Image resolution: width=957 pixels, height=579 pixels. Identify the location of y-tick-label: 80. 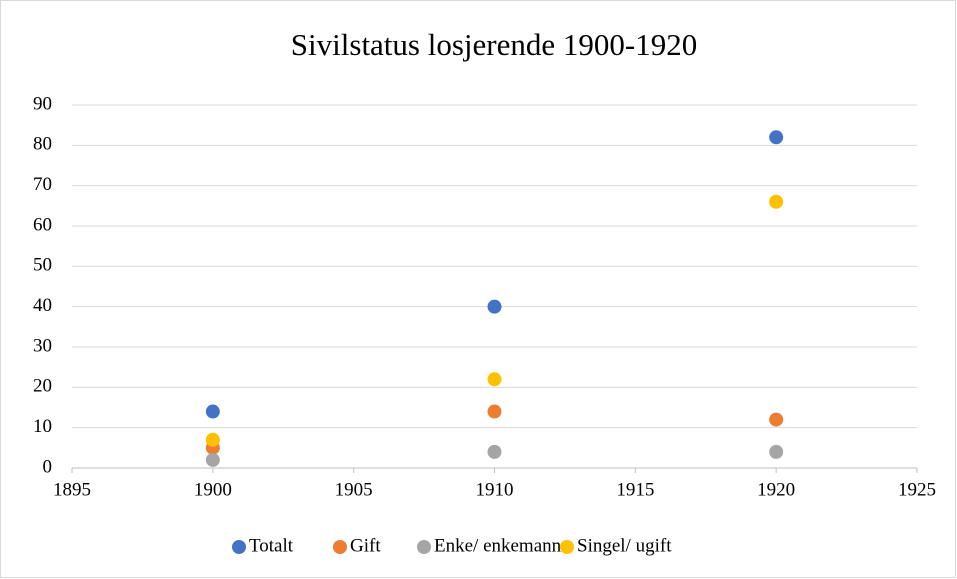
(42, 144).